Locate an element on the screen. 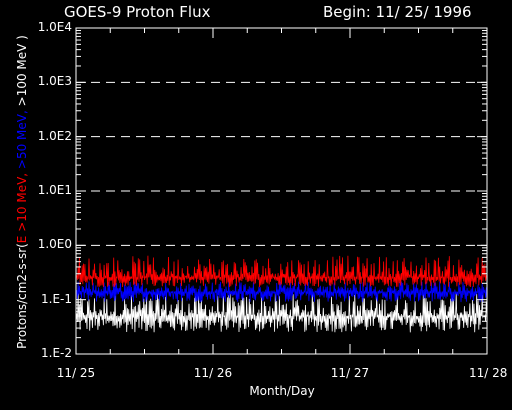 Image resolution: width=512 pixels, height=410 pixels. series-line-e50 is located at coordinates (281, 292).